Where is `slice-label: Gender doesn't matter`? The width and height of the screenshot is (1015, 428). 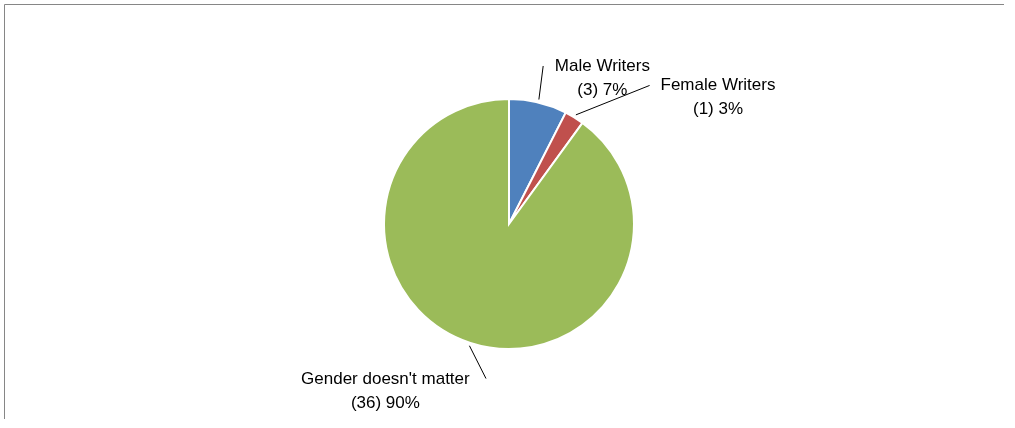 slice-label: Gender doesn't matter is located at coordinates (386, 378).